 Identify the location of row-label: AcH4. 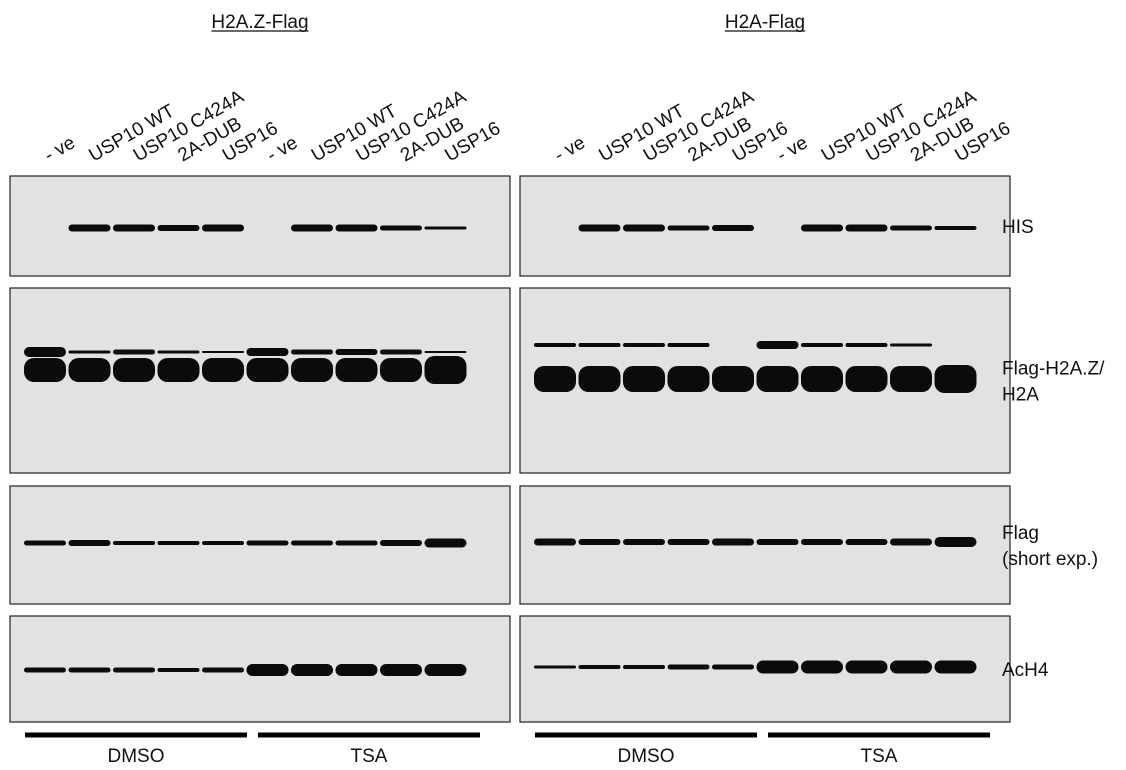
(1025, 670).